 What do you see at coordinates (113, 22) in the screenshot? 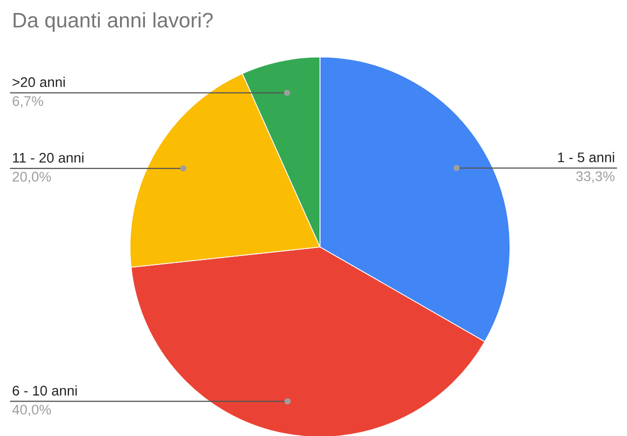
I see `chart-title: Da quanti anni lavori?` at bounding box center [113, 22].